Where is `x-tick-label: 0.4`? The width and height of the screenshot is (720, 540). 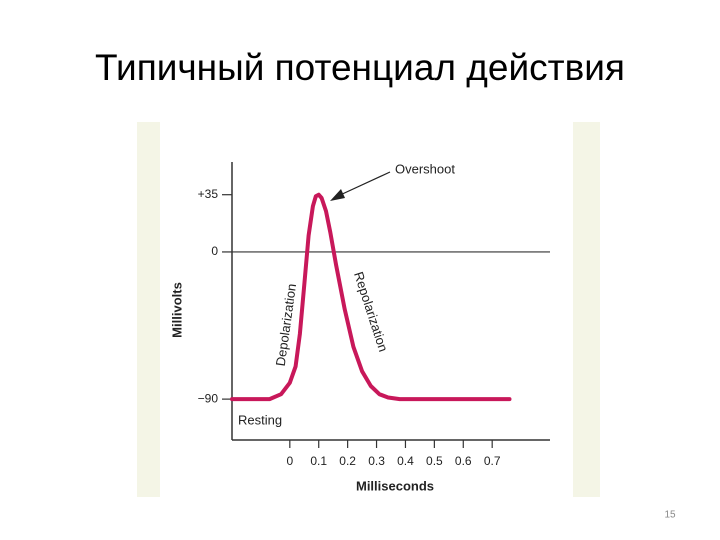
x-tick-label: 0.4 is located at coordinates (405, 461).